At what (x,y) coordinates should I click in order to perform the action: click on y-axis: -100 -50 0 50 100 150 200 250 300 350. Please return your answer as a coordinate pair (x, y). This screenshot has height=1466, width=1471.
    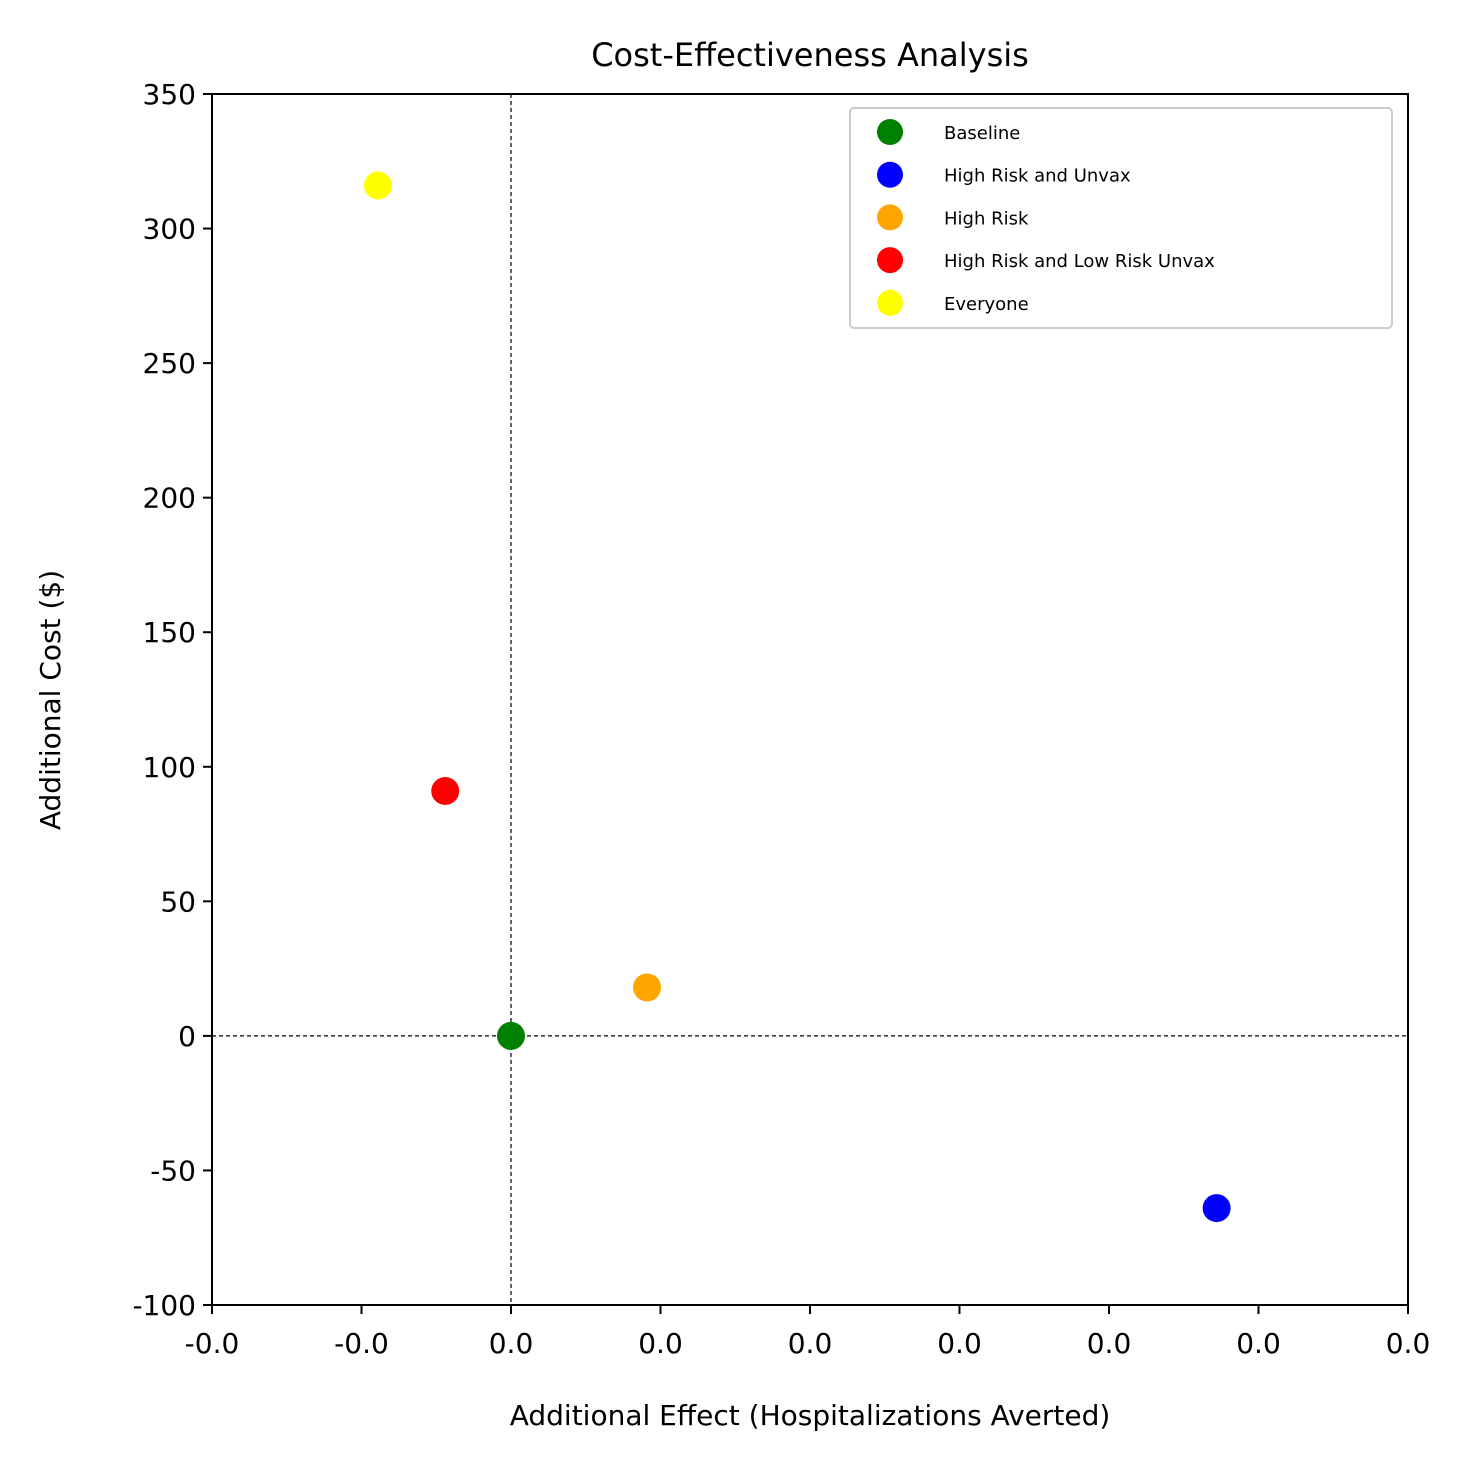
    Looking at the image, I should click on (172, 700).